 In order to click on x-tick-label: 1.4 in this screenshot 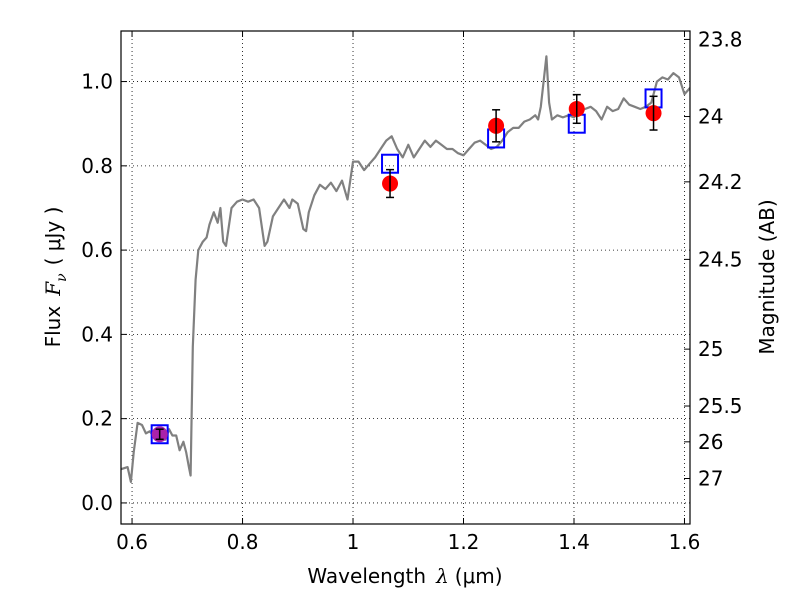, I will do `click(574, 542)`.